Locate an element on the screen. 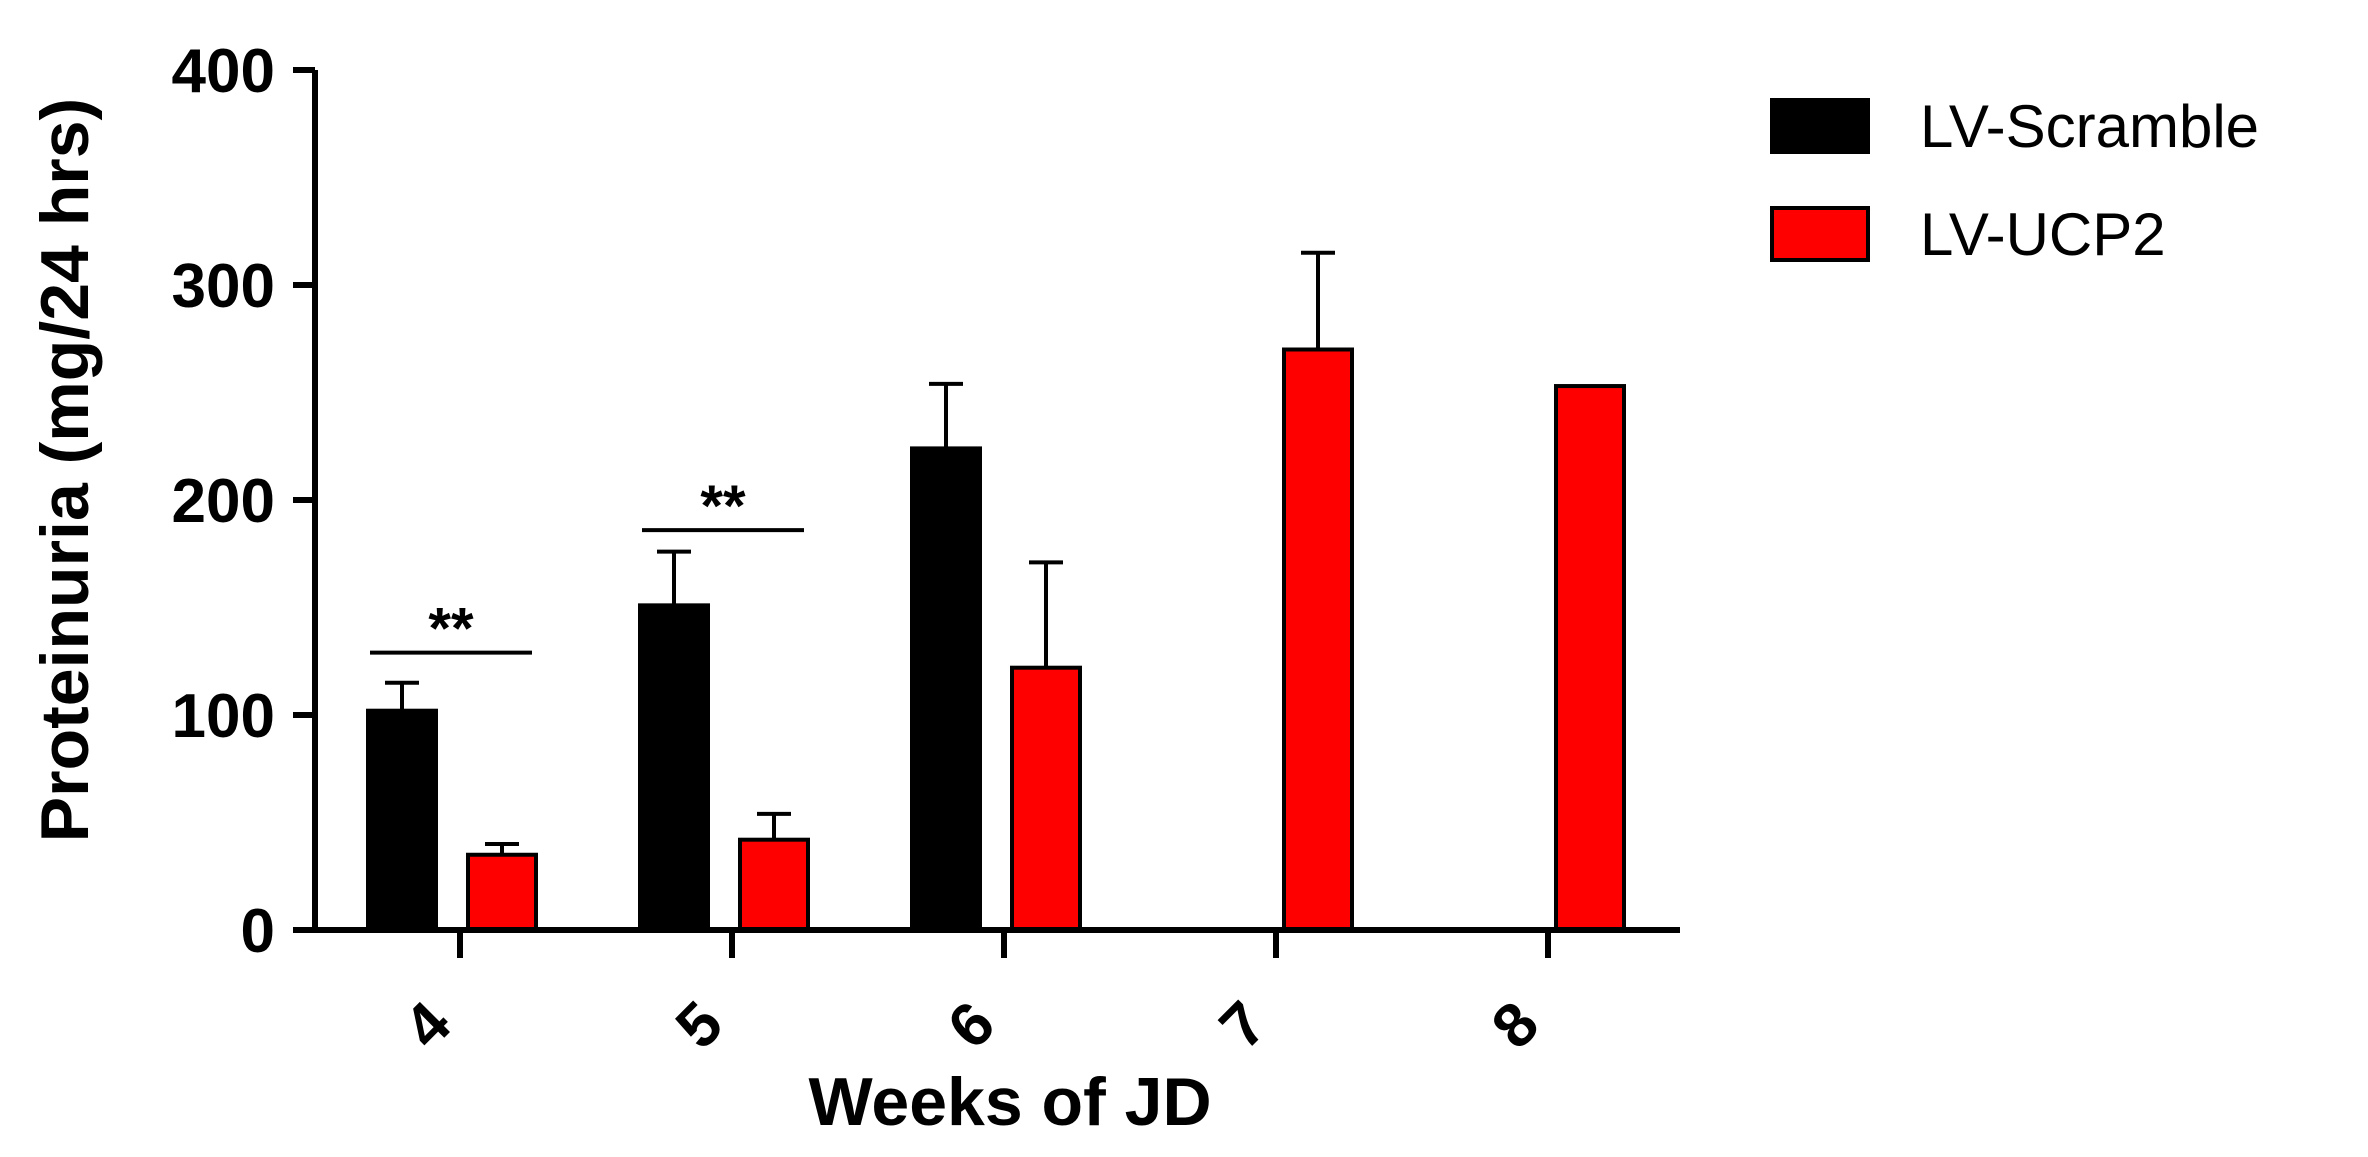  y-axis: 0 100 200 300 400 is located at coordinates (245, 501).